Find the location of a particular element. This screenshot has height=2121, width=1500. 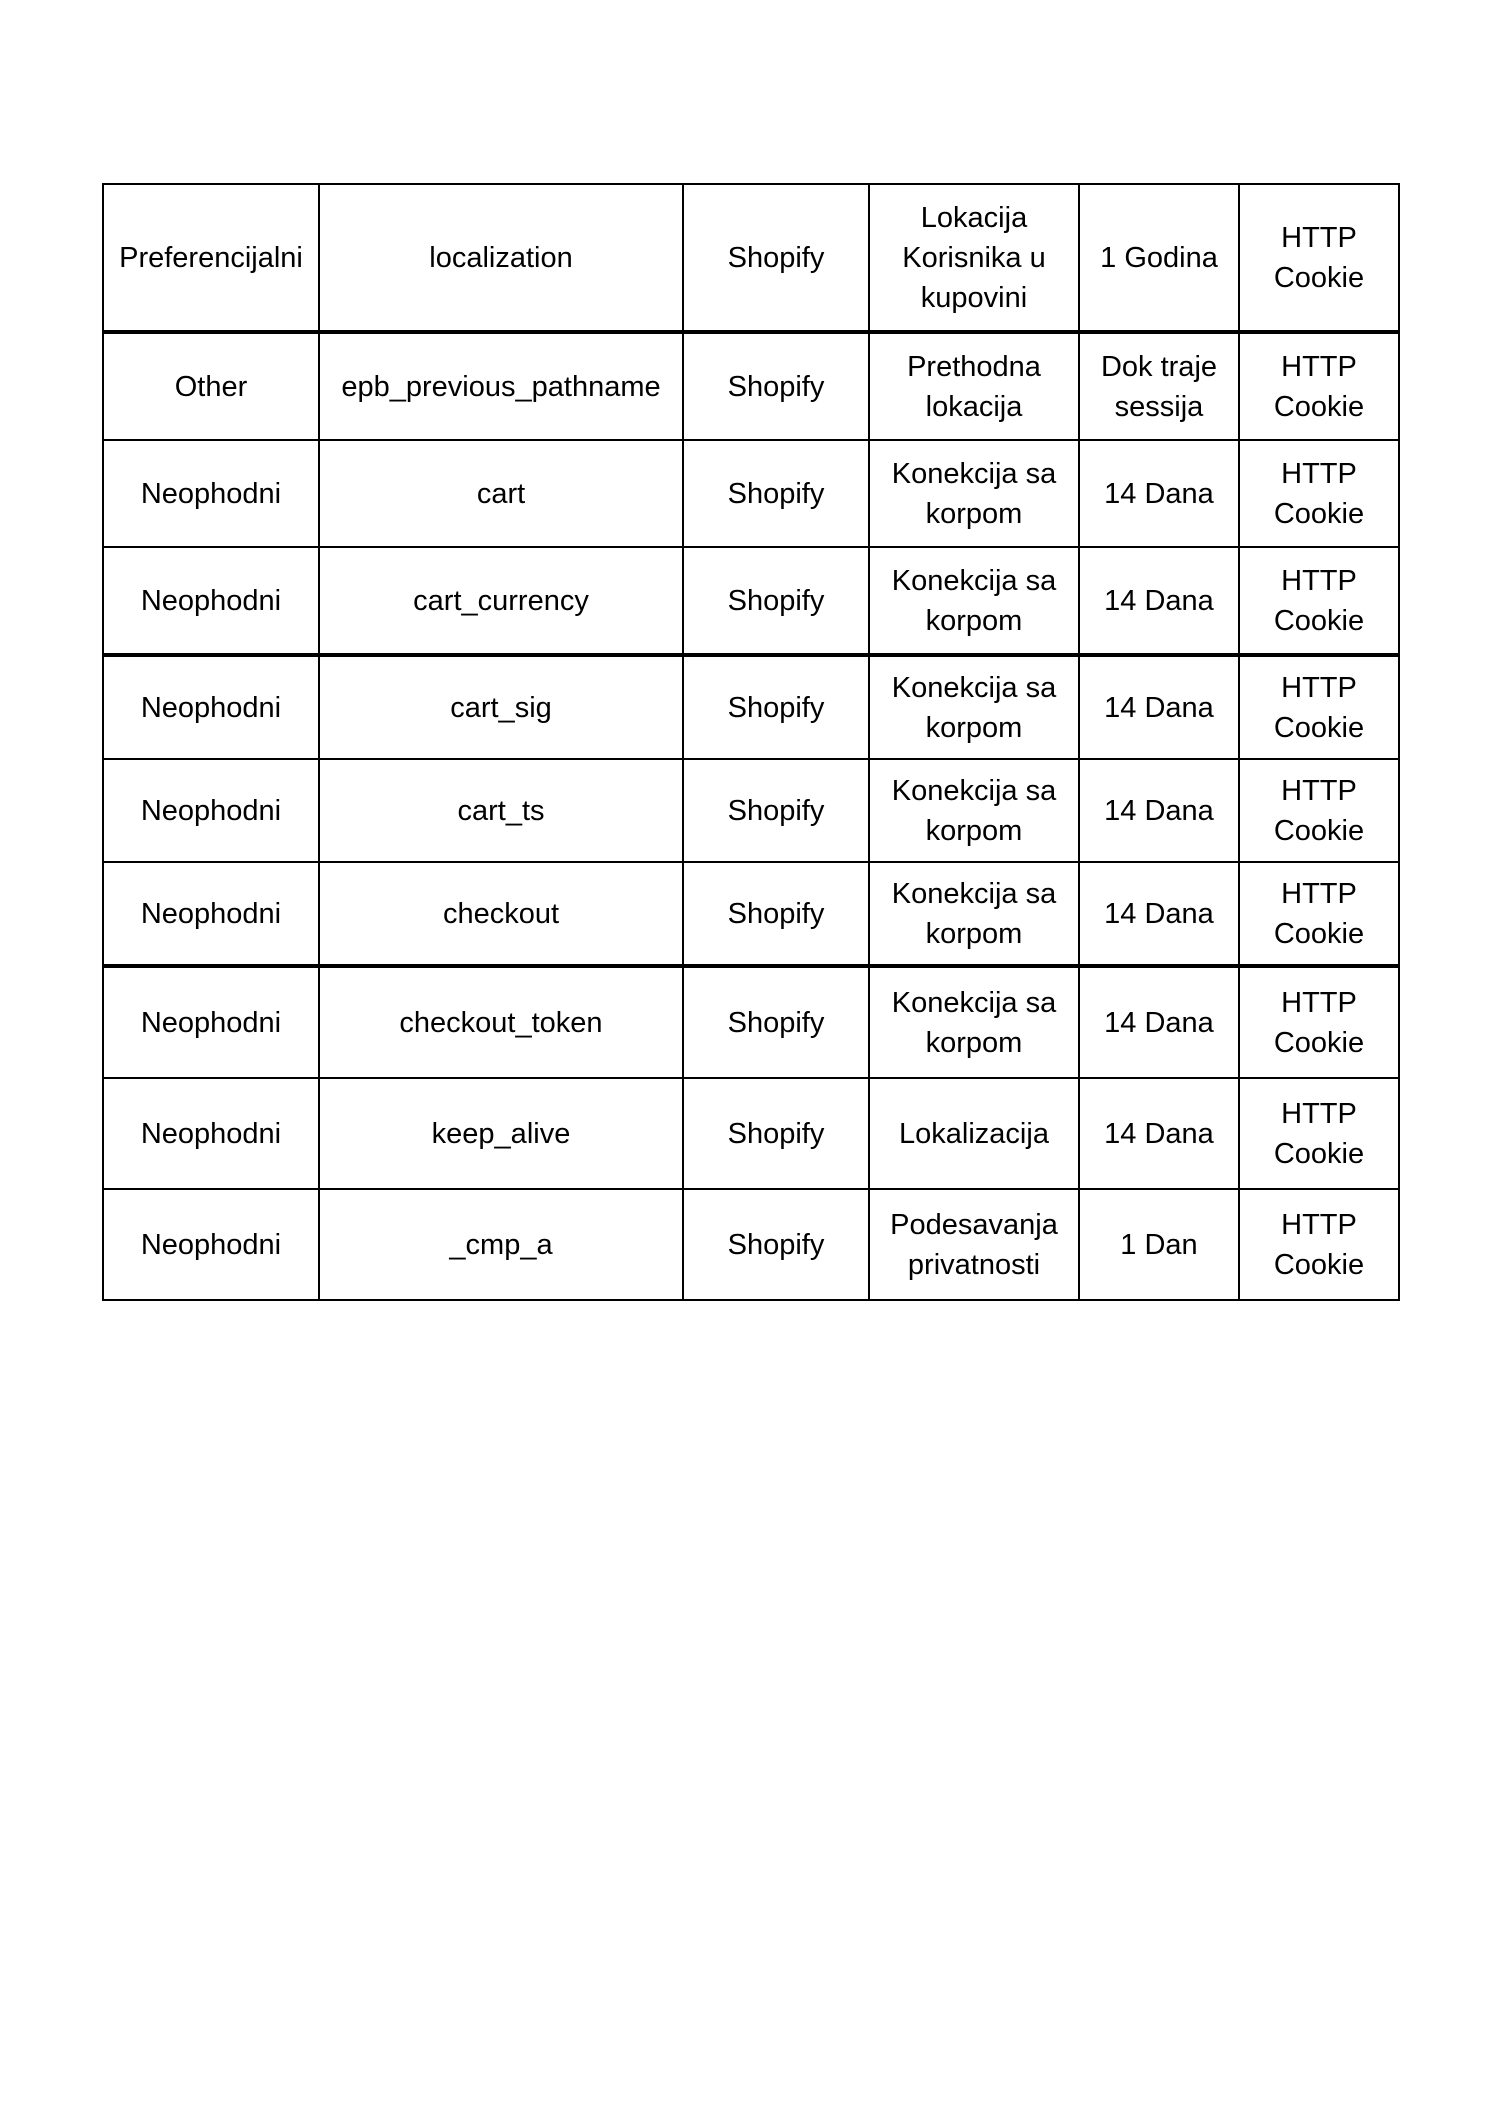

cell-name: cart is located at coordinates (501, 493).